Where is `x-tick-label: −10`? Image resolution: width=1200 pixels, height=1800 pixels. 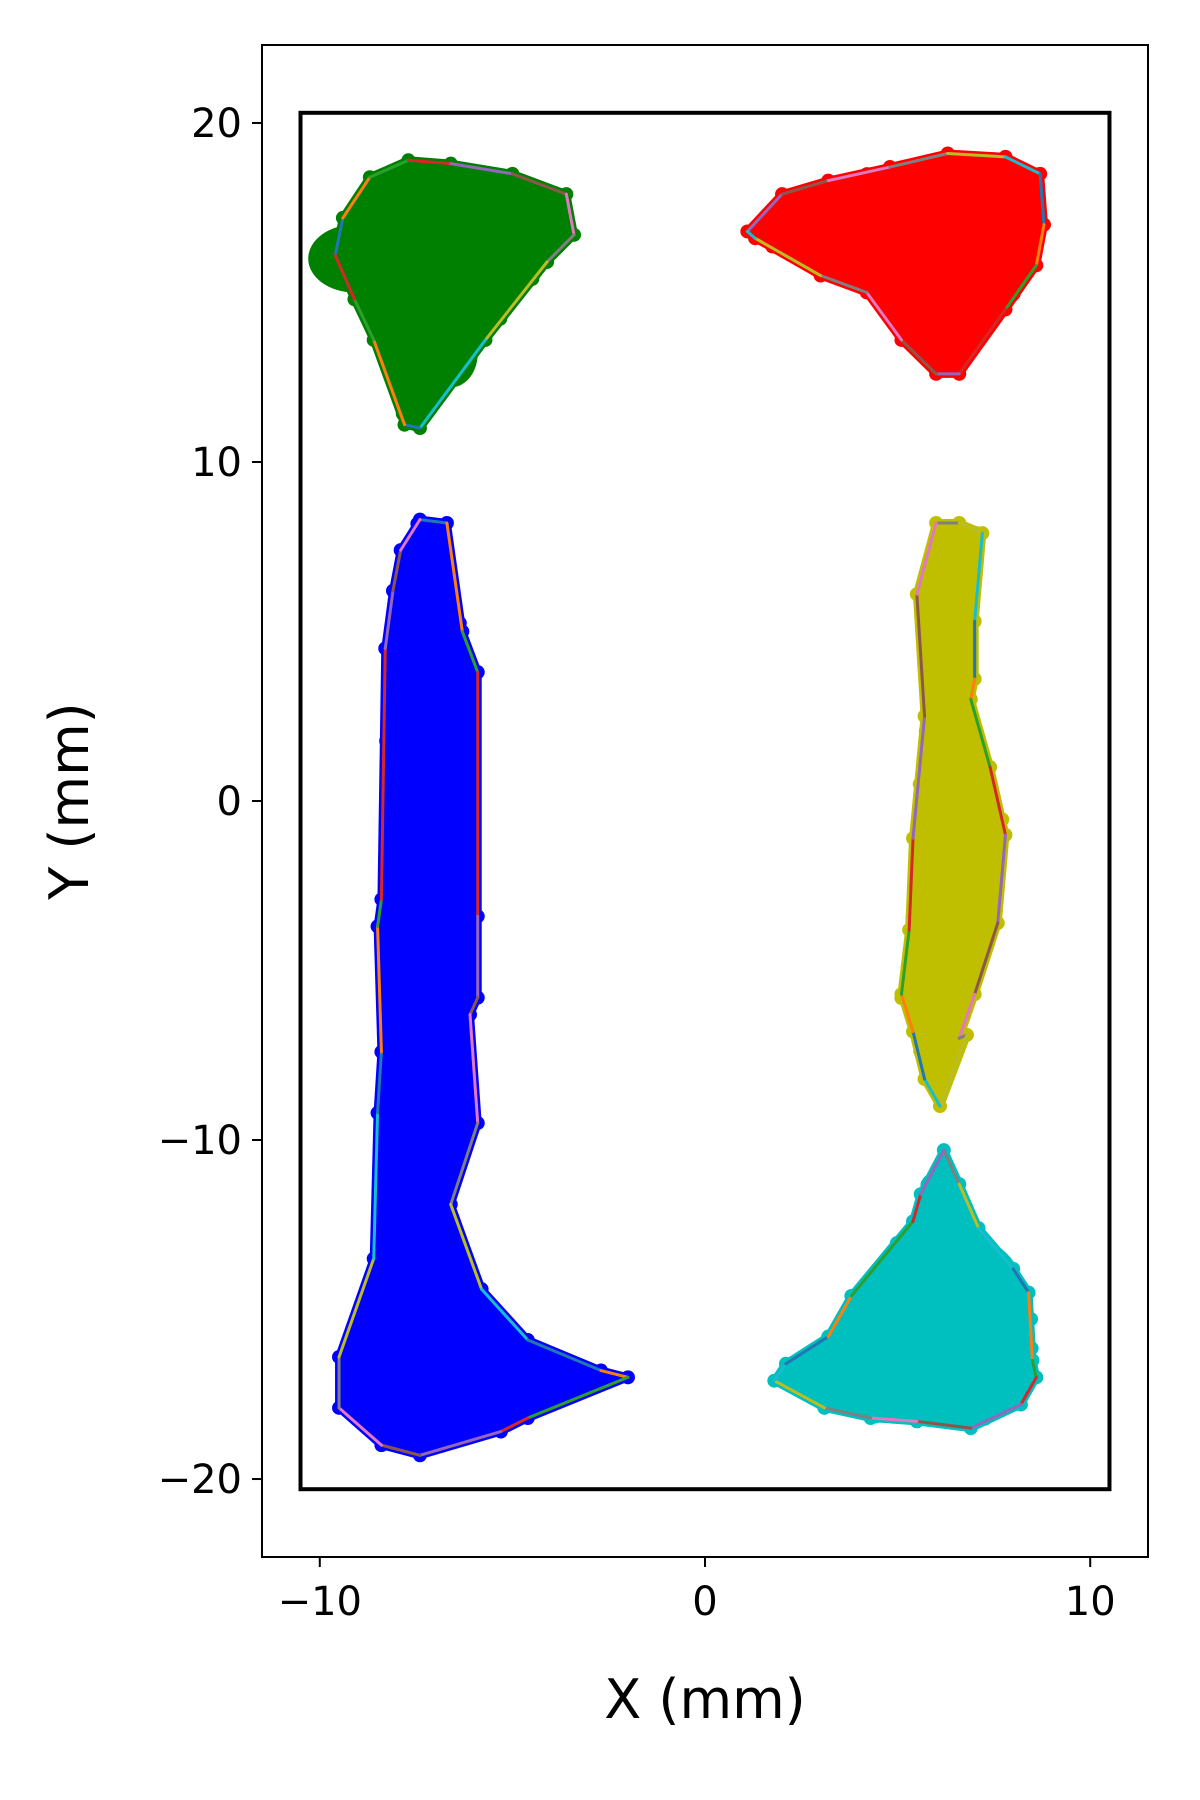
x-tick-label: −10 is located at coordinates (320, 1602).